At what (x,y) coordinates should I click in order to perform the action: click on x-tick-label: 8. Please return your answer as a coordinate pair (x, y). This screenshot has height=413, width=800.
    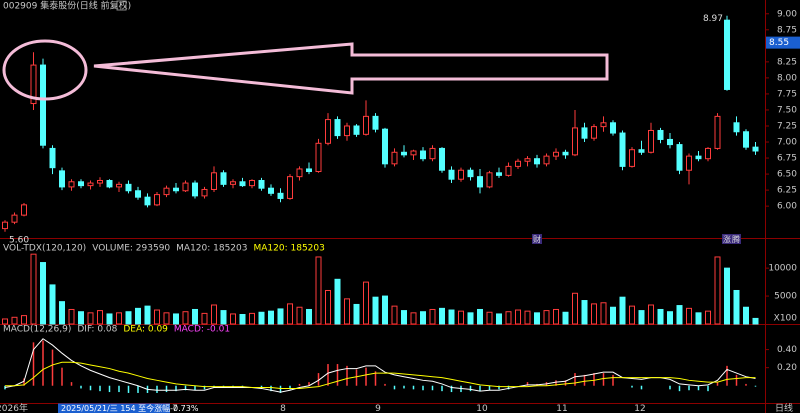
    Looking at the image, I should click on (283, 408).